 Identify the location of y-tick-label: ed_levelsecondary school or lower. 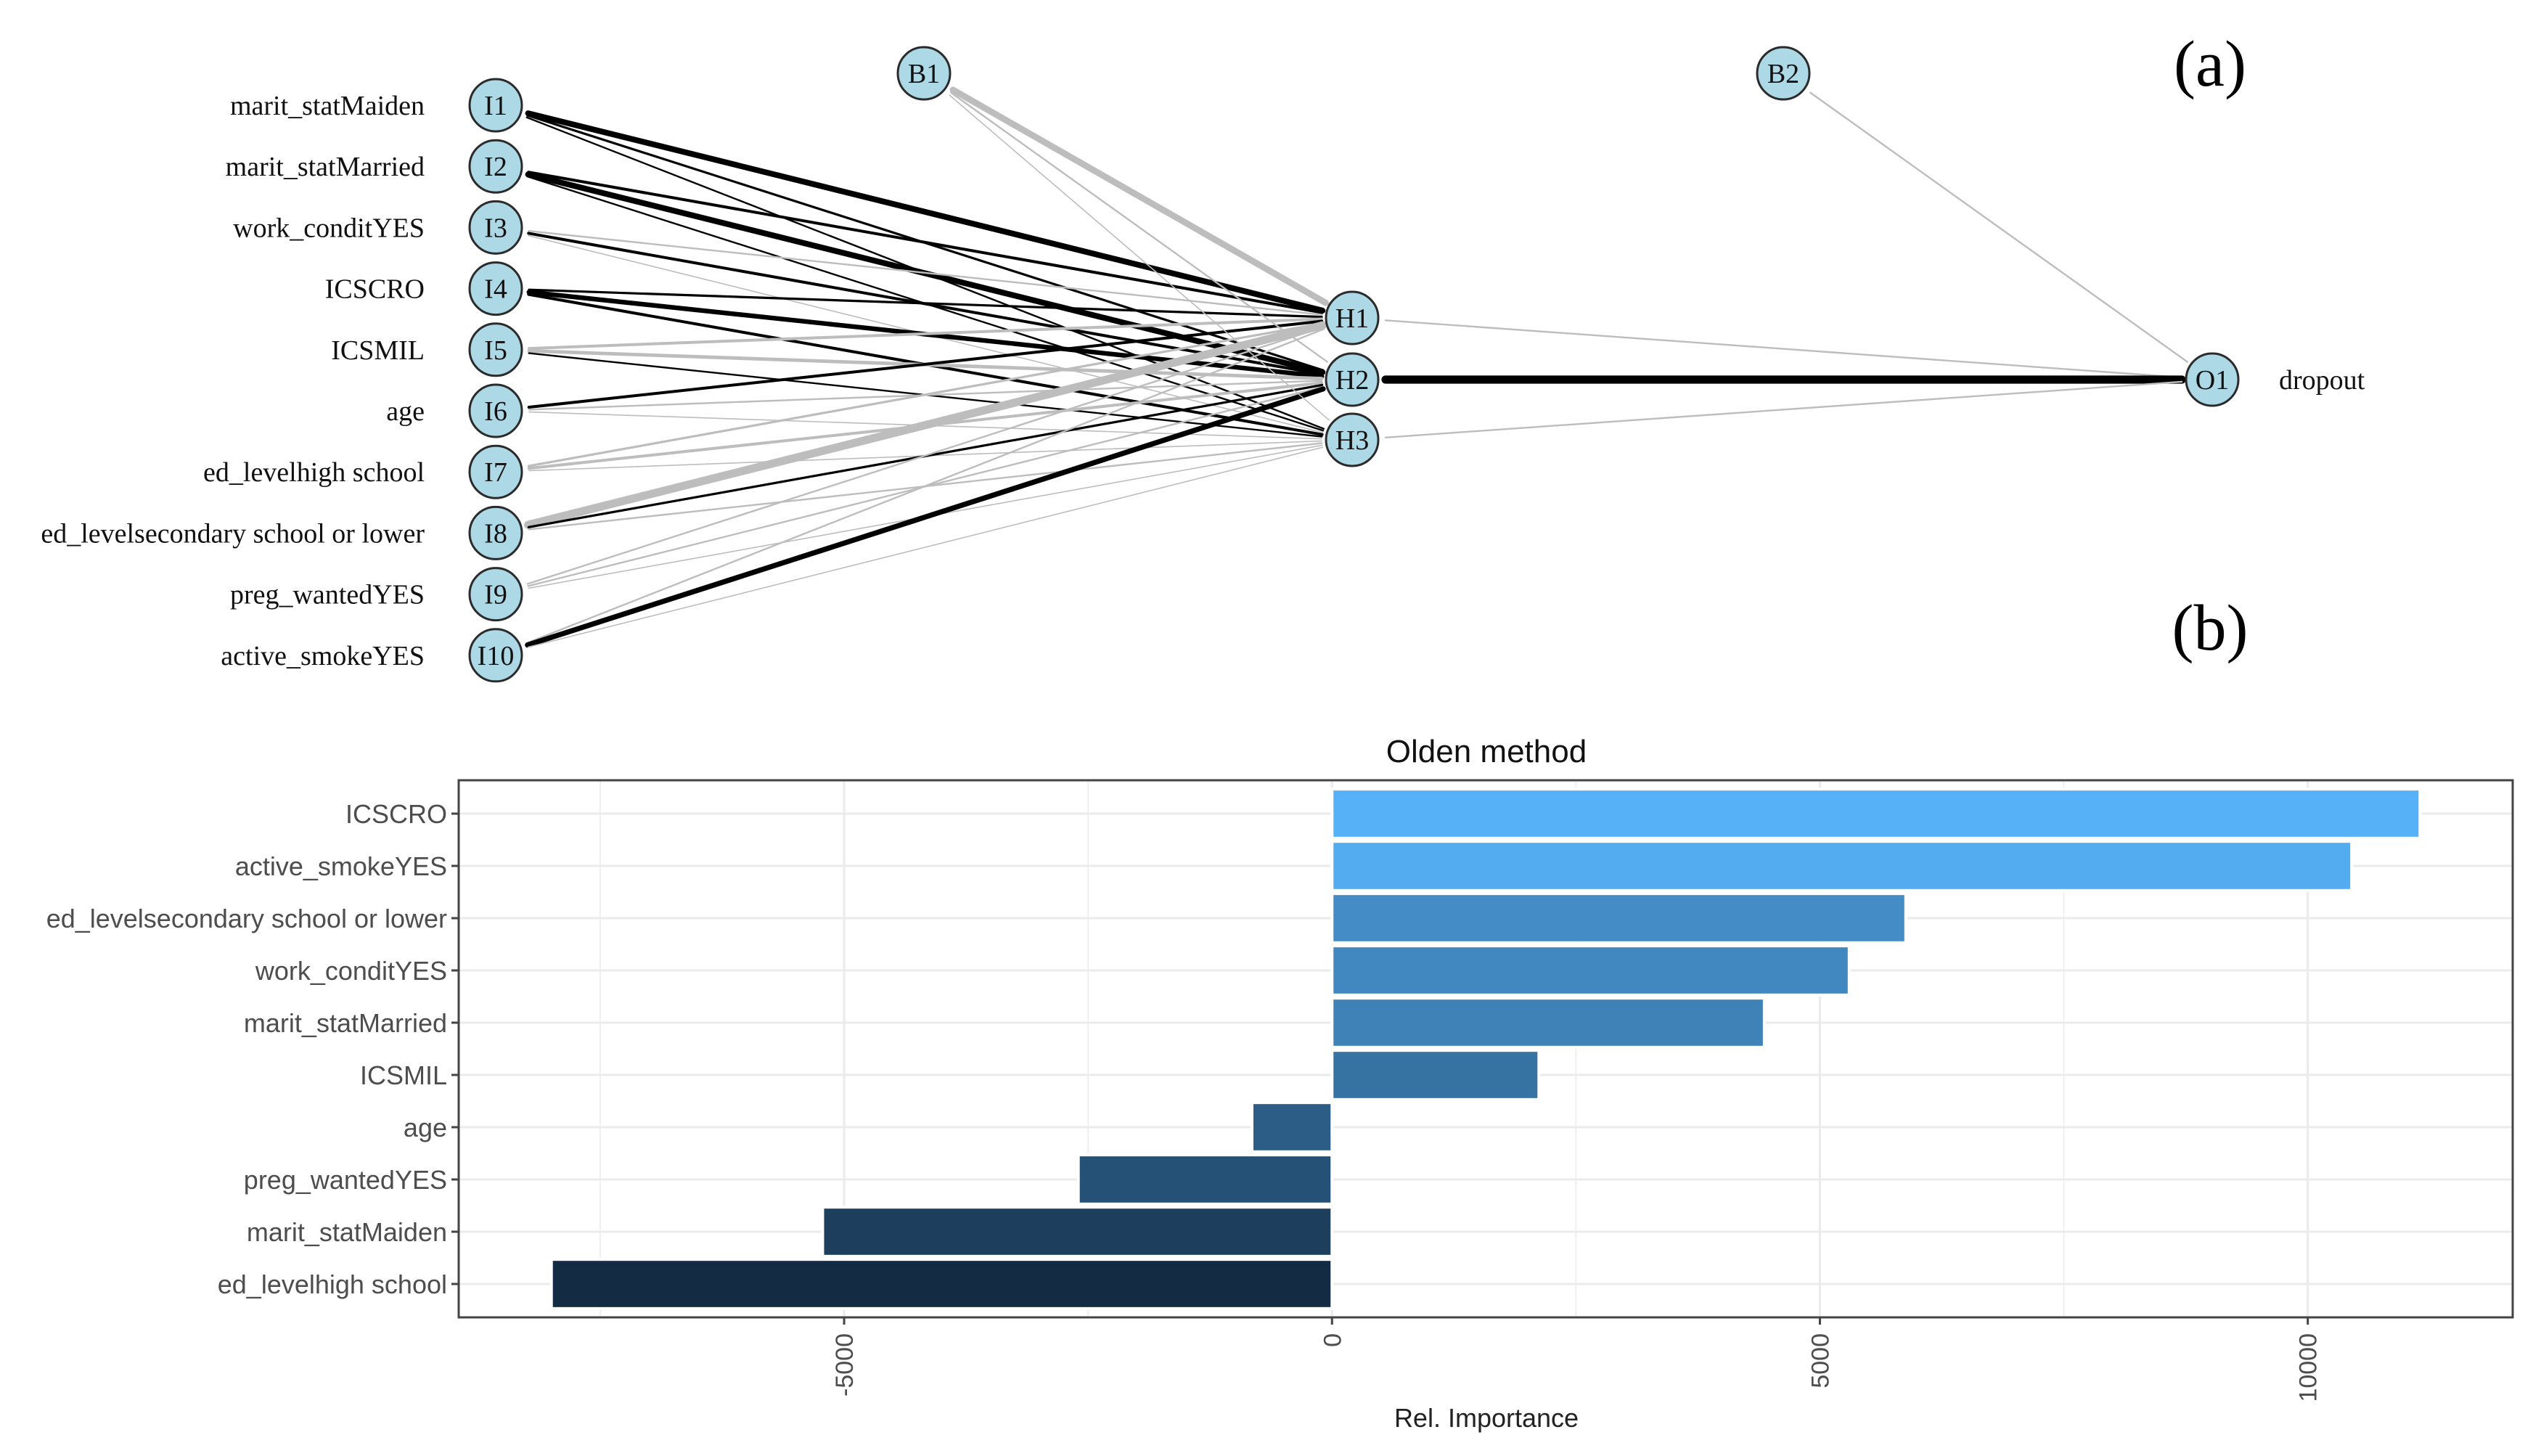
(246, 918).